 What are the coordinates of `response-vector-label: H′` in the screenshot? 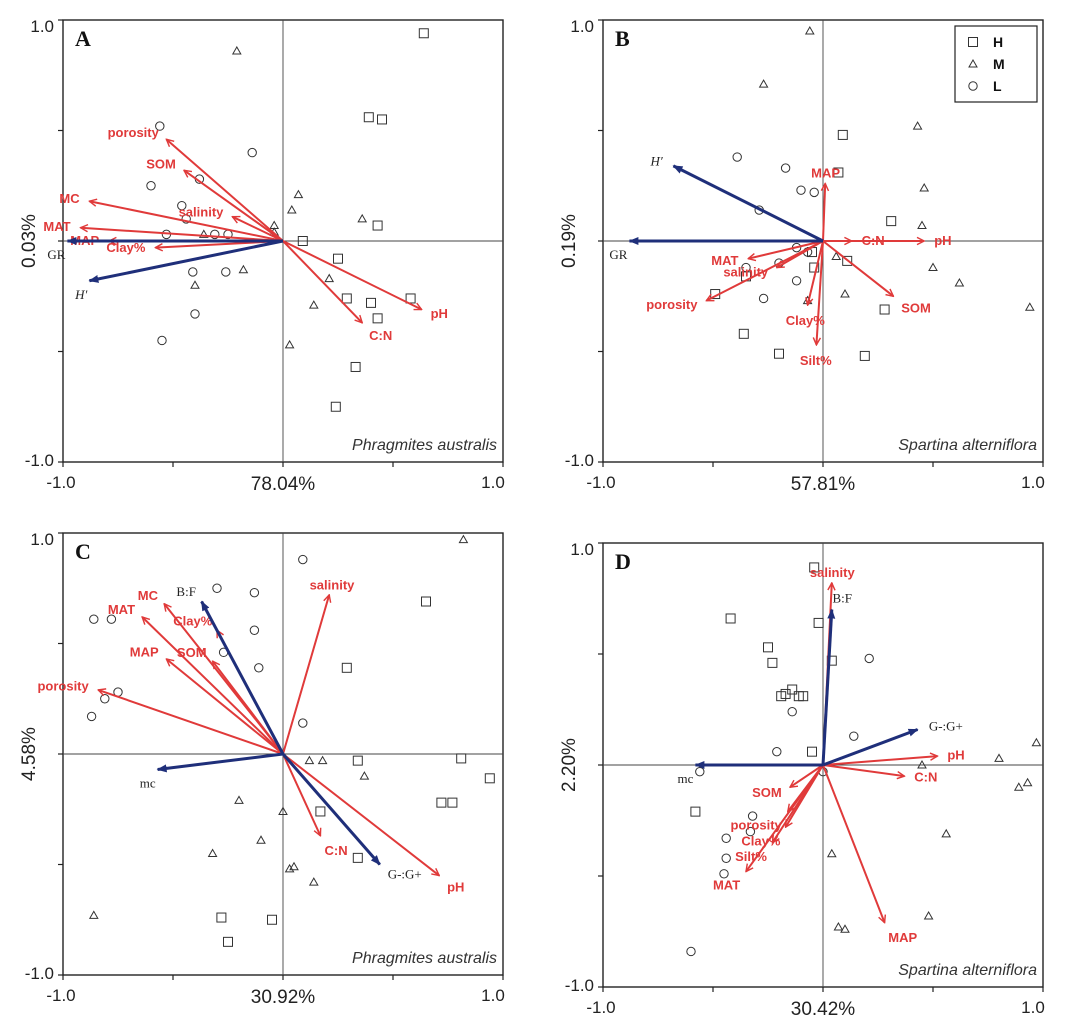 It's located at (80, 294).